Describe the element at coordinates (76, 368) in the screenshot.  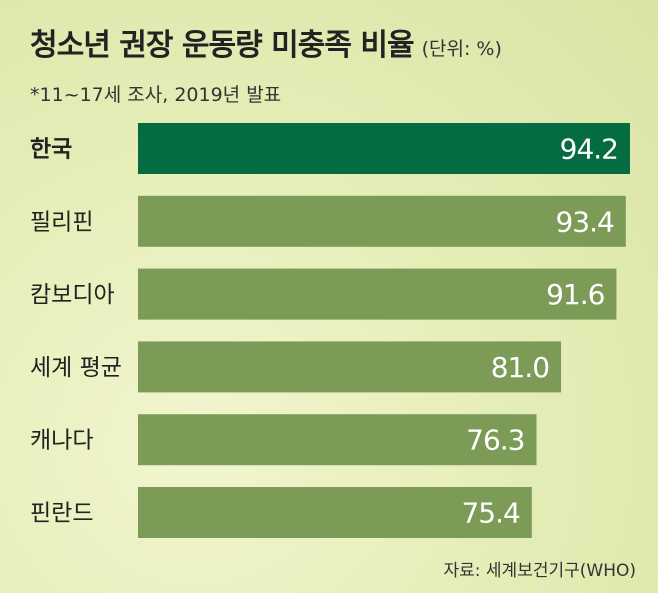
I see `category-label: 세계 평균` at that location.